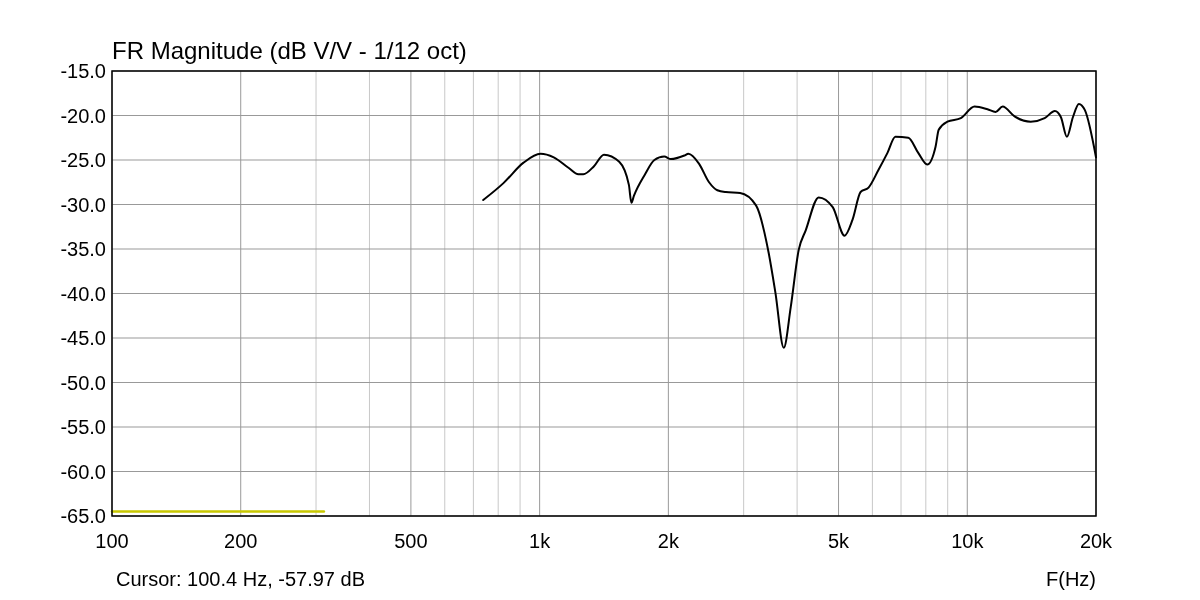  What do you see at coordinates (839, 541) in the screenshot?
I see `x-tick-label: 5k` at bounding box center [839, 541].